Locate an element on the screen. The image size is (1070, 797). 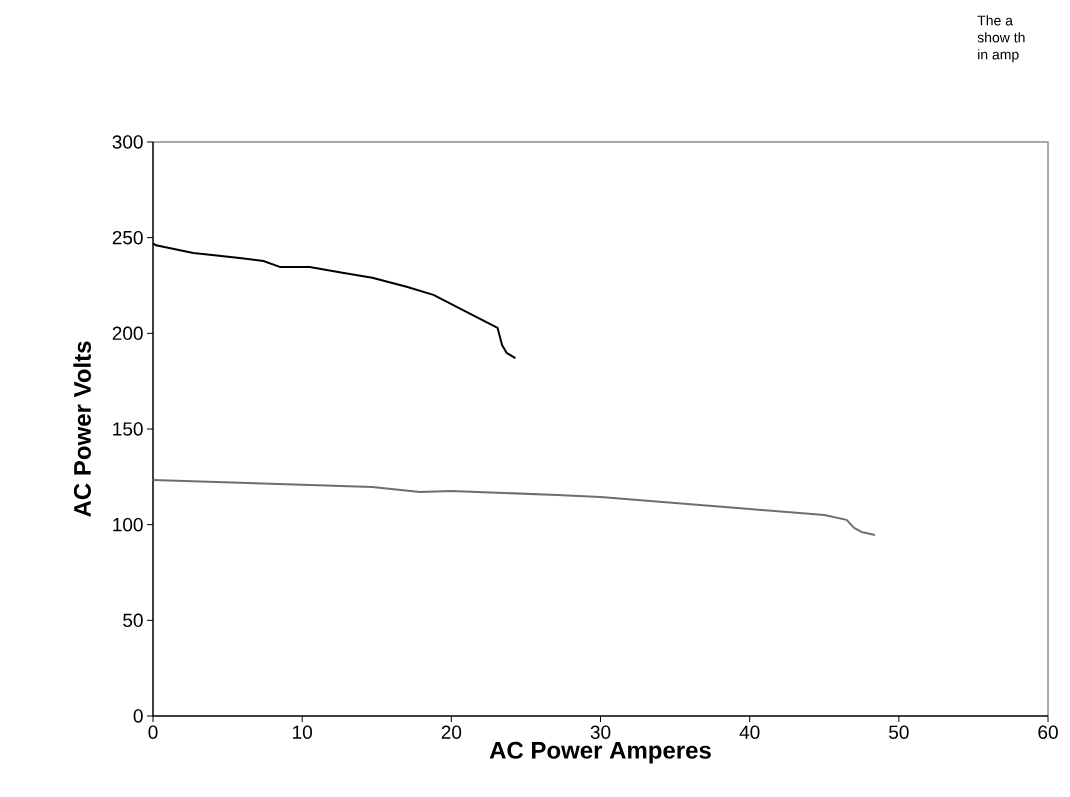
y-tick-label: 150 is located at coordinates (128, 429).